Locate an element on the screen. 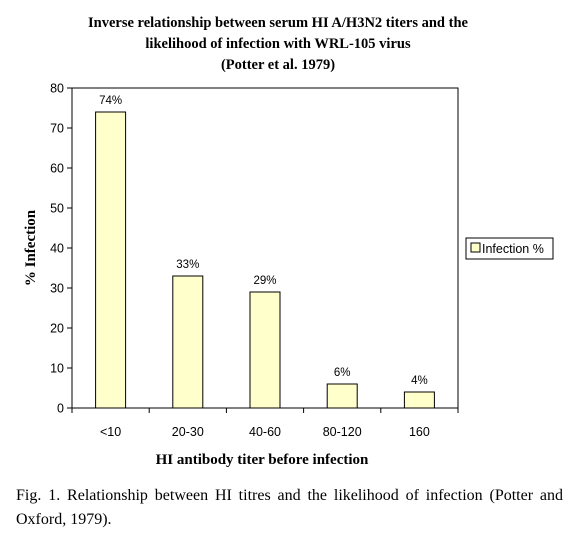 This screenshot has width=583, height=543. x-tick-label: 80-120 is located at coordinates (342, 432).